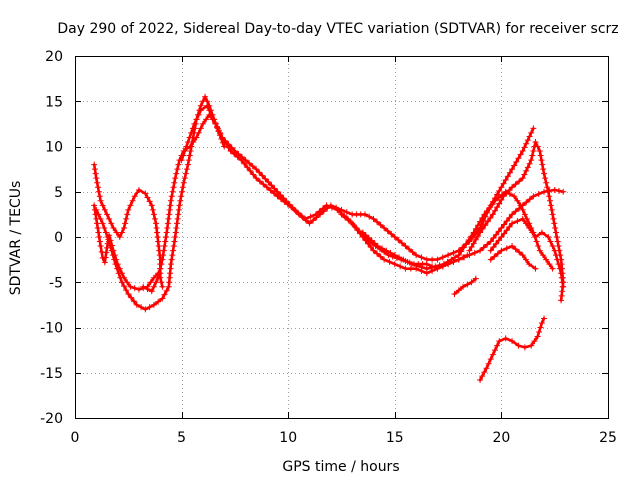 Image resolution: width=640 pixels, height=480 pixels. What do you see at coordinates (54, 148) in the screenshot?
I see `y-tick-label: 10` at bounding box center [54, 148].